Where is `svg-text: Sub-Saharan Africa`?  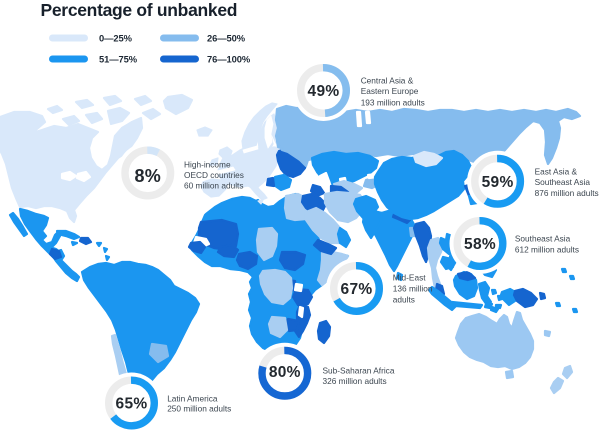
svg-text: Sub-Saharan Africa is located at coordinates (359, 371).